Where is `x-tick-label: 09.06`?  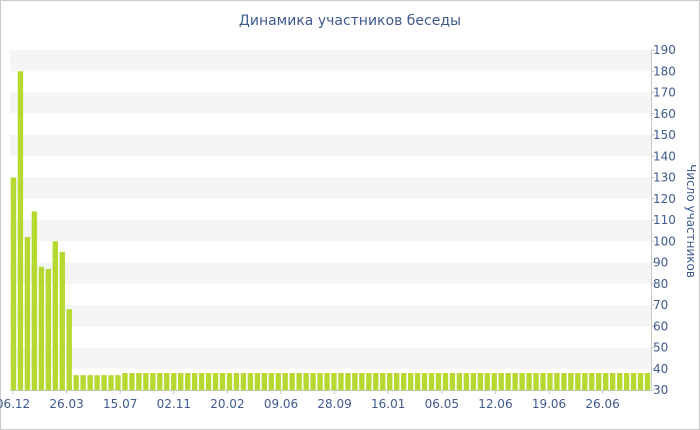
x-tick-label: 09.06 is located at coordinates (281, 404).